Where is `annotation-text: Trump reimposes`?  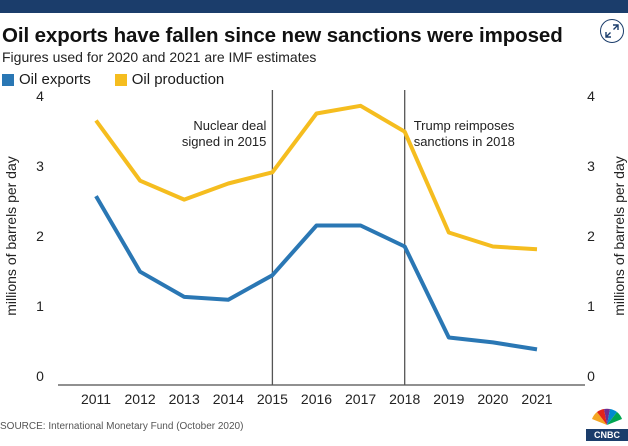
annotation-text: Trump reimposes is located at coordinates (464, 125).